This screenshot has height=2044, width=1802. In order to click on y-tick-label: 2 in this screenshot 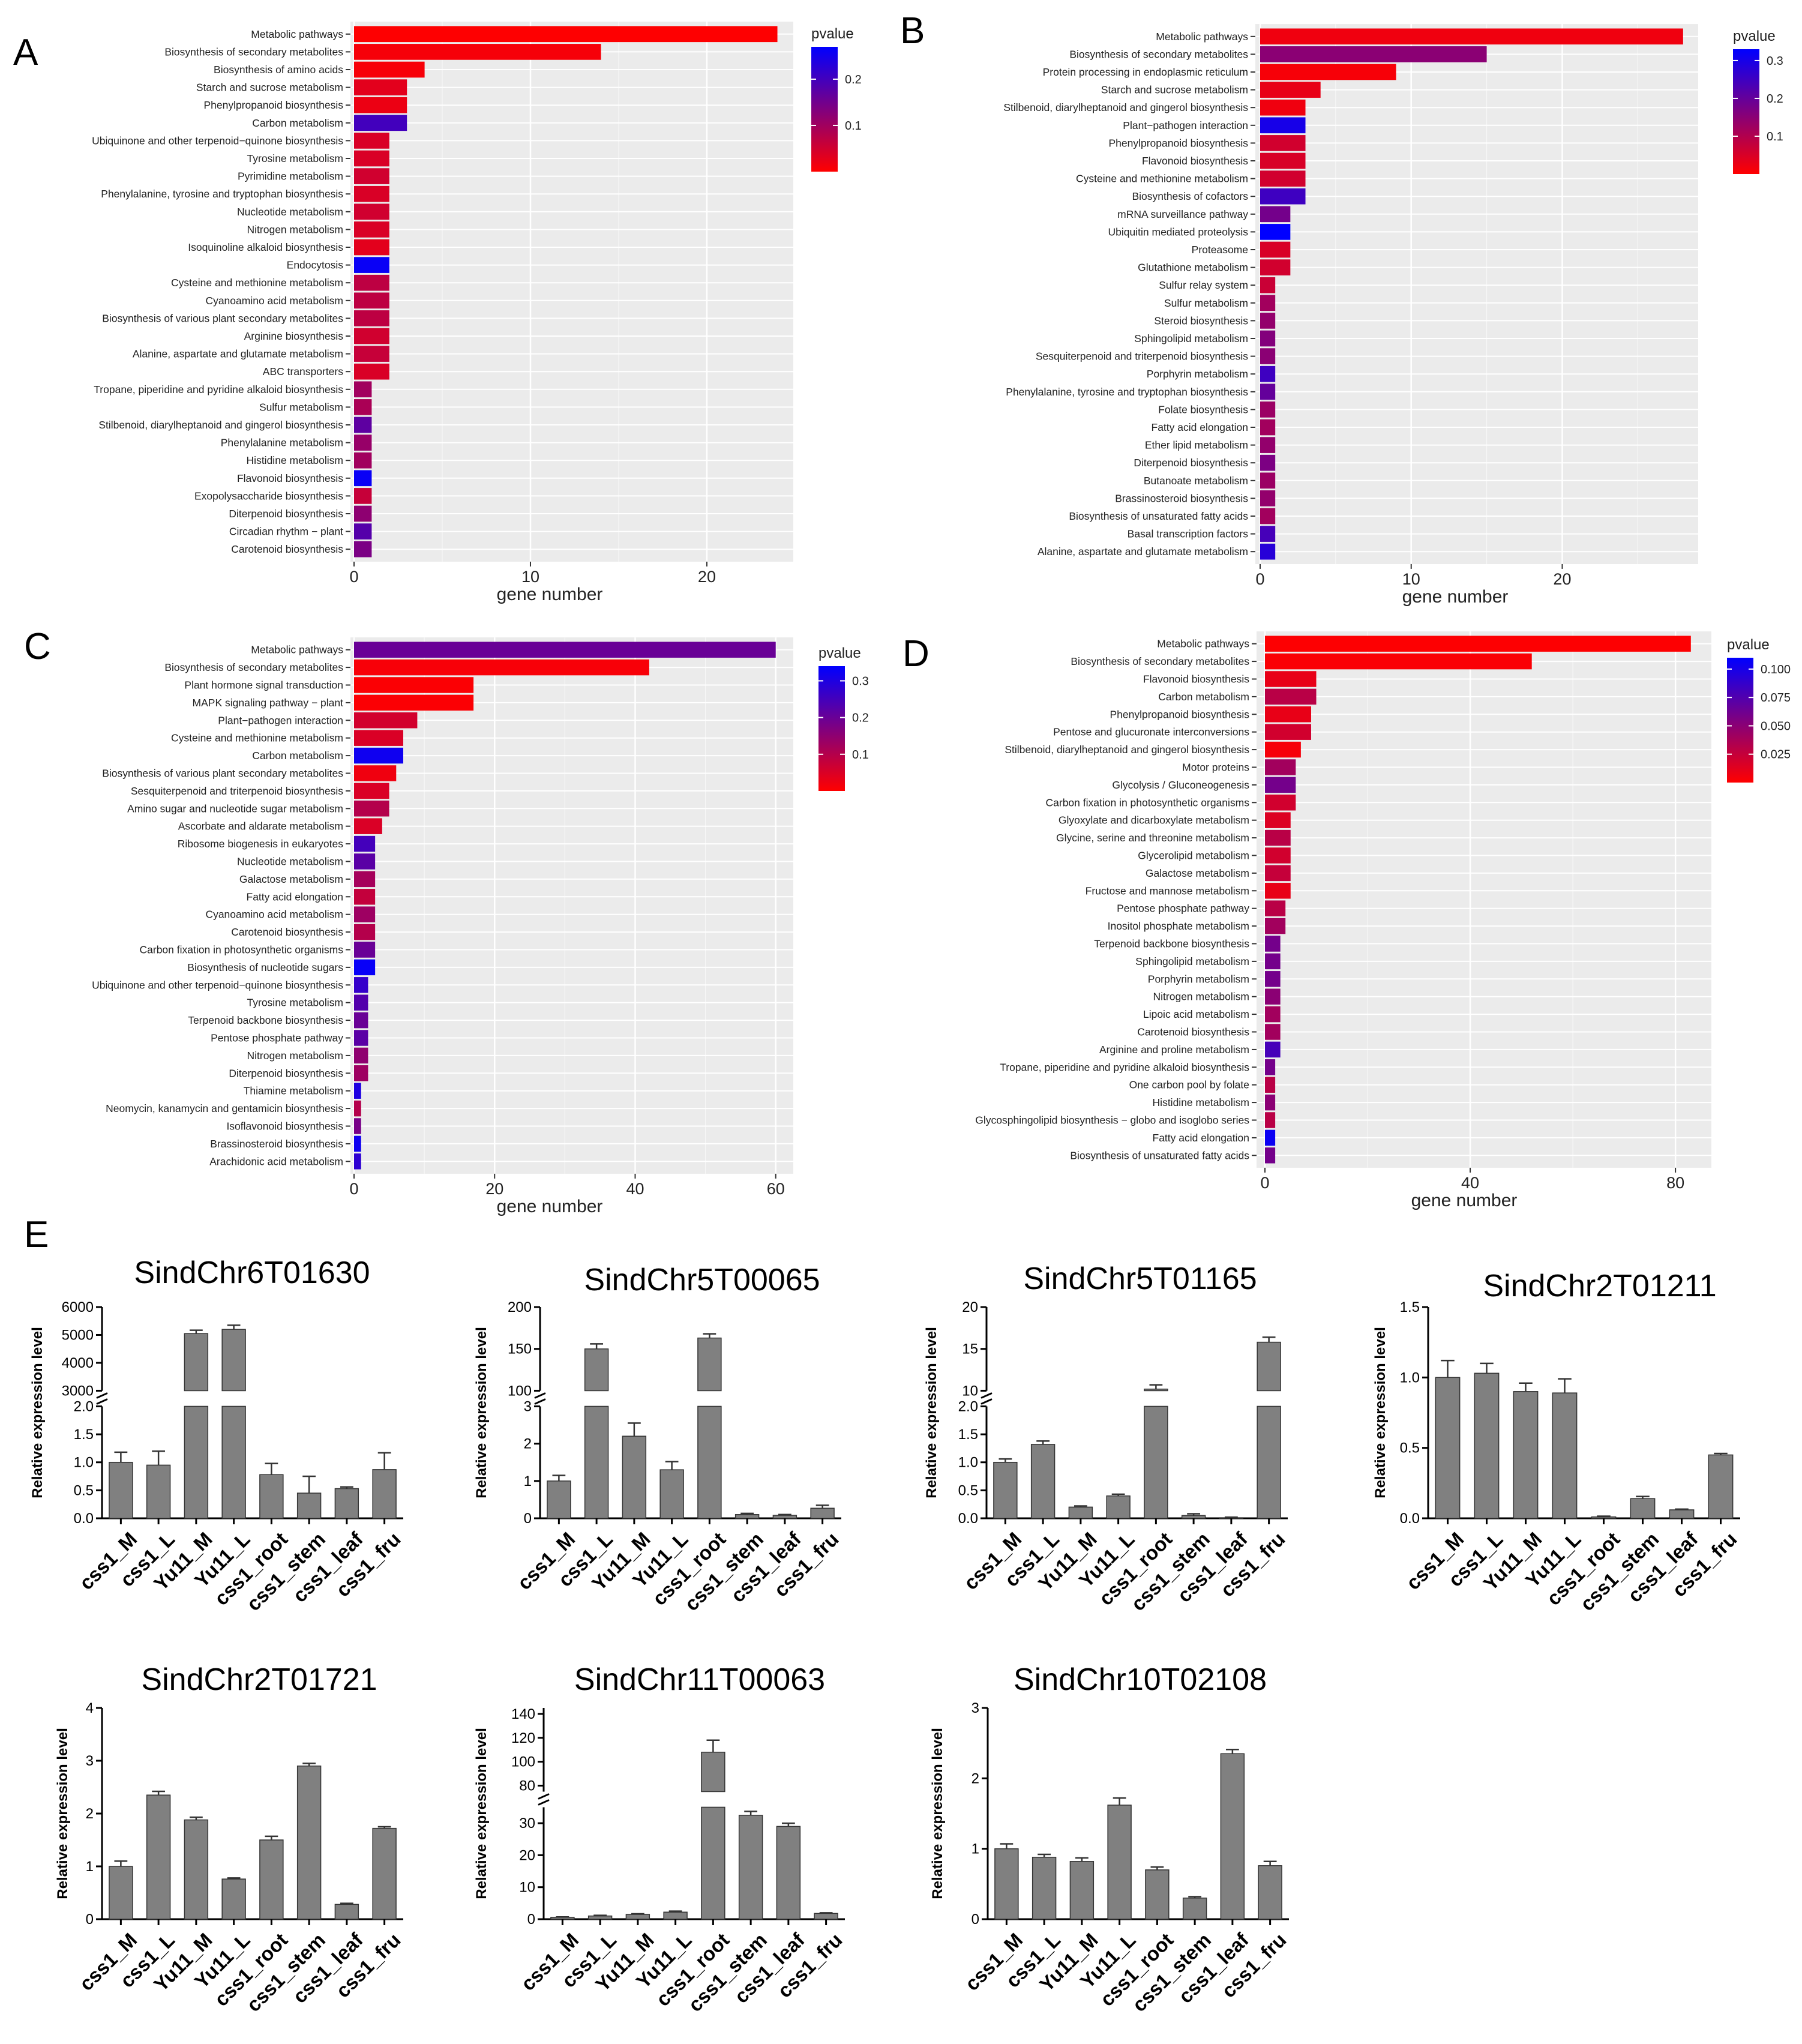, I will do `click(90, 1814)`.